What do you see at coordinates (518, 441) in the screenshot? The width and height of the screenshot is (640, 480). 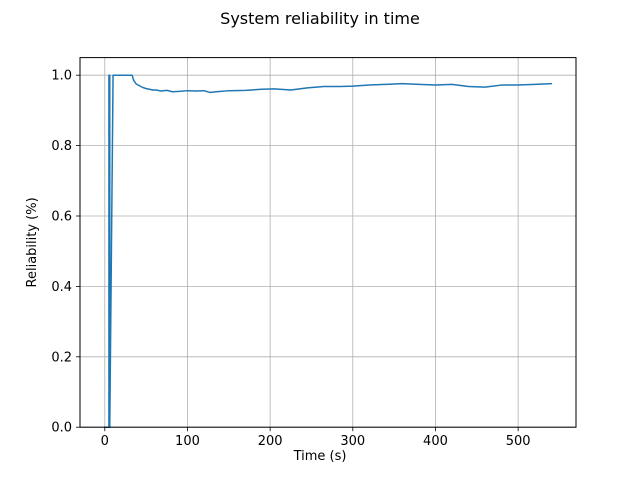 I see `x-tick-label: 500` at bounding box center [518, 441].